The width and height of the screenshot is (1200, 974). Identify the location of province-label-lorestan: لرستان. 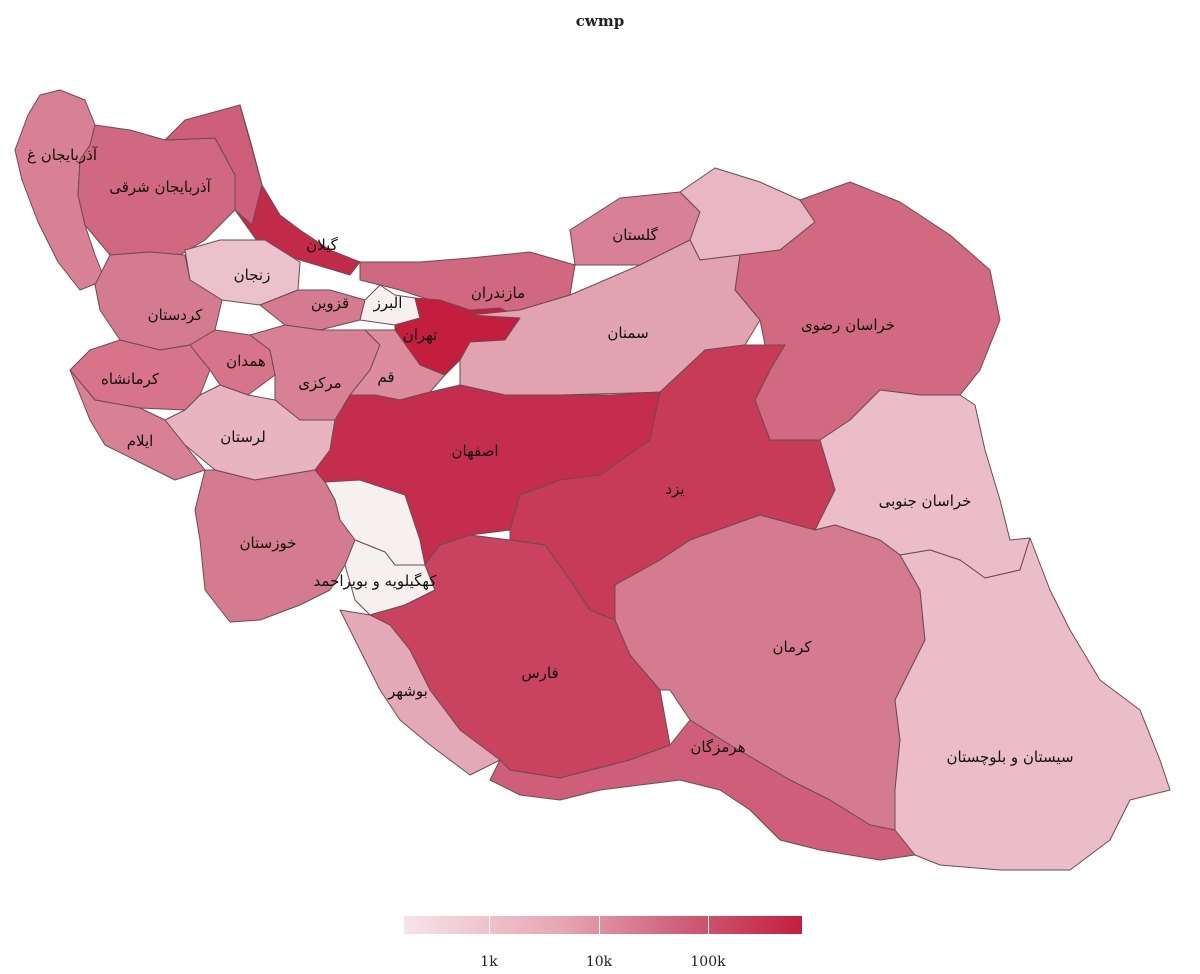
(243, 437).